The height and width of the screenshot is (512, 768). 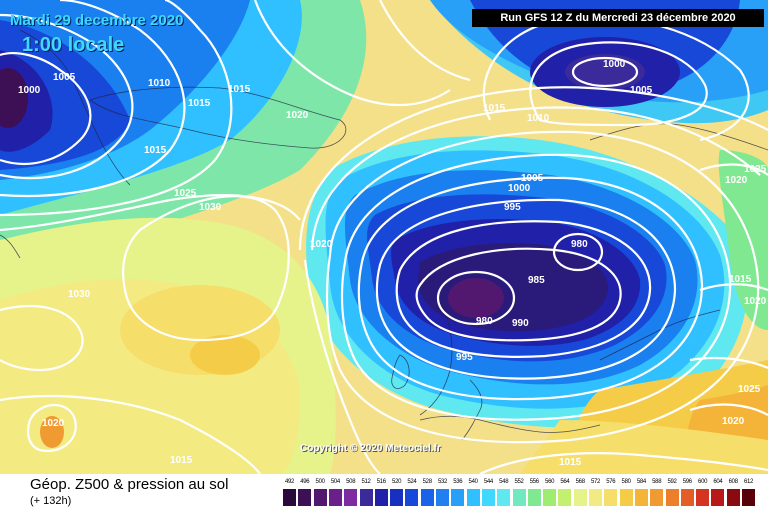 I want to click on legend-tick-label: 560, so click(x=550, y=482).